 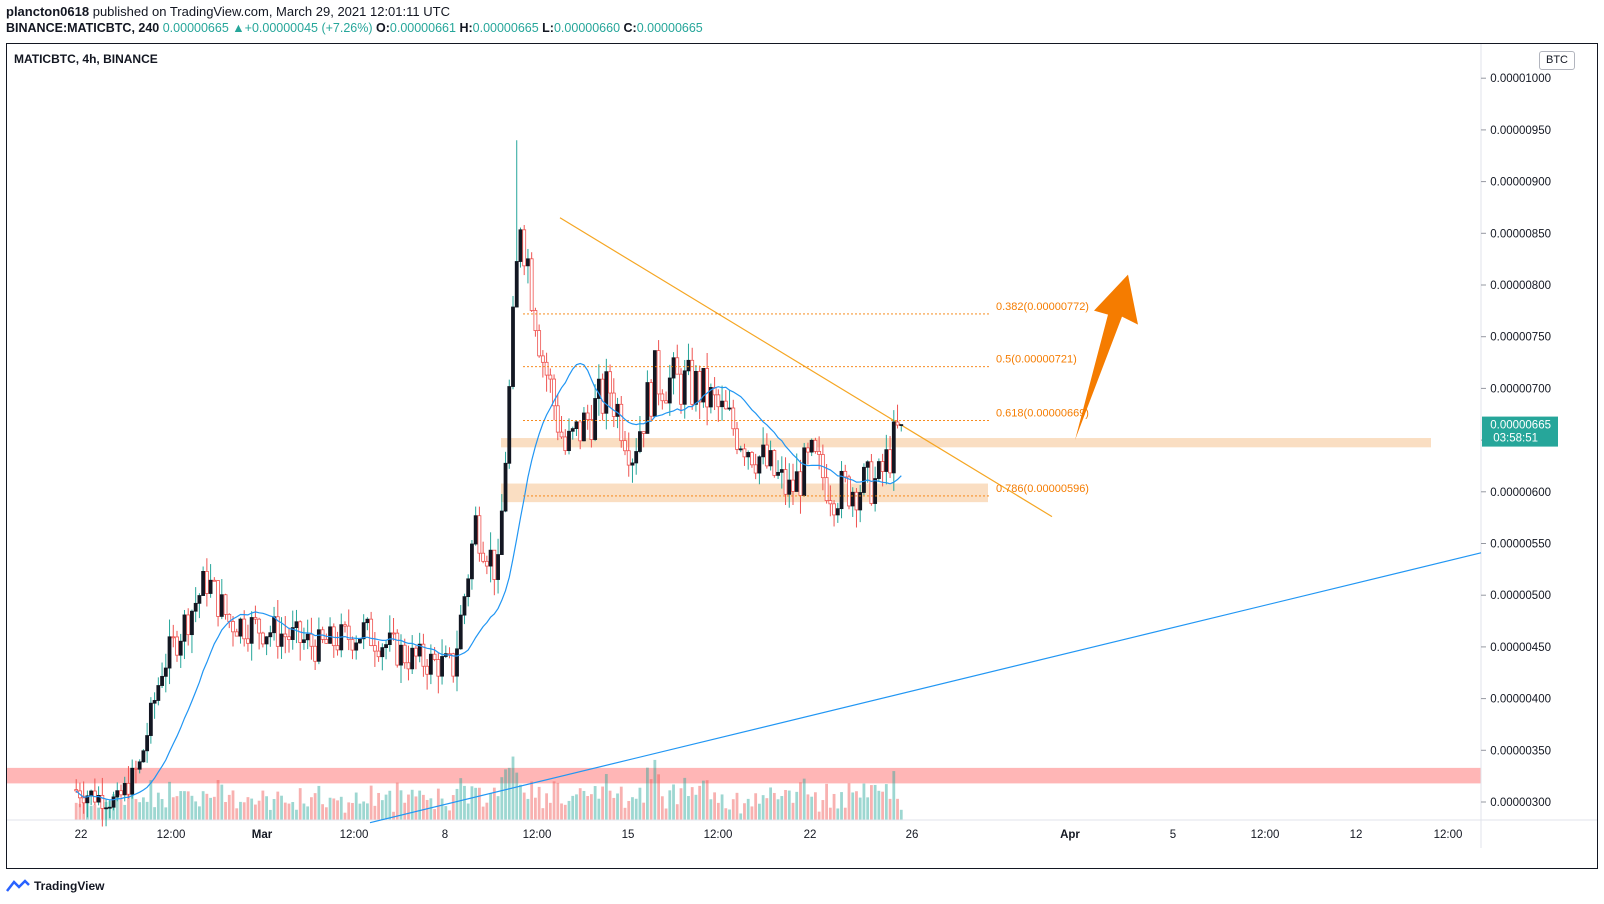 What do you see at coordinates (744, 775) in the screenshot?
I see `lower-support-band` at bounding box center [744, 775].